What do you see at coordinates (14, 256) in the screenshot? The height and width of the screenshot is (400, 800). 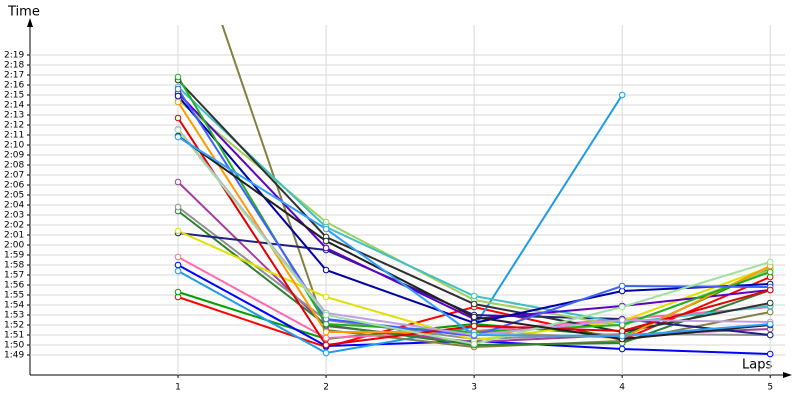 I see `y-tick-label: 1:59` at bounding box center [14, 256].